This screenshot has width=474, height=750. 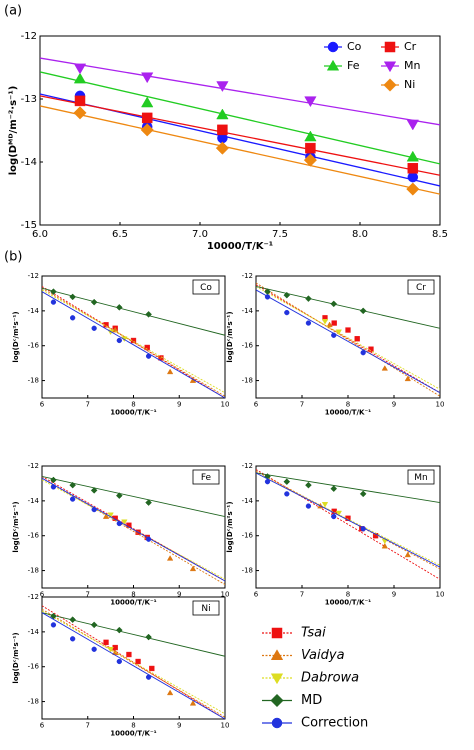 I want to click on y-tick-label: -13, so click(x=29, y=99).